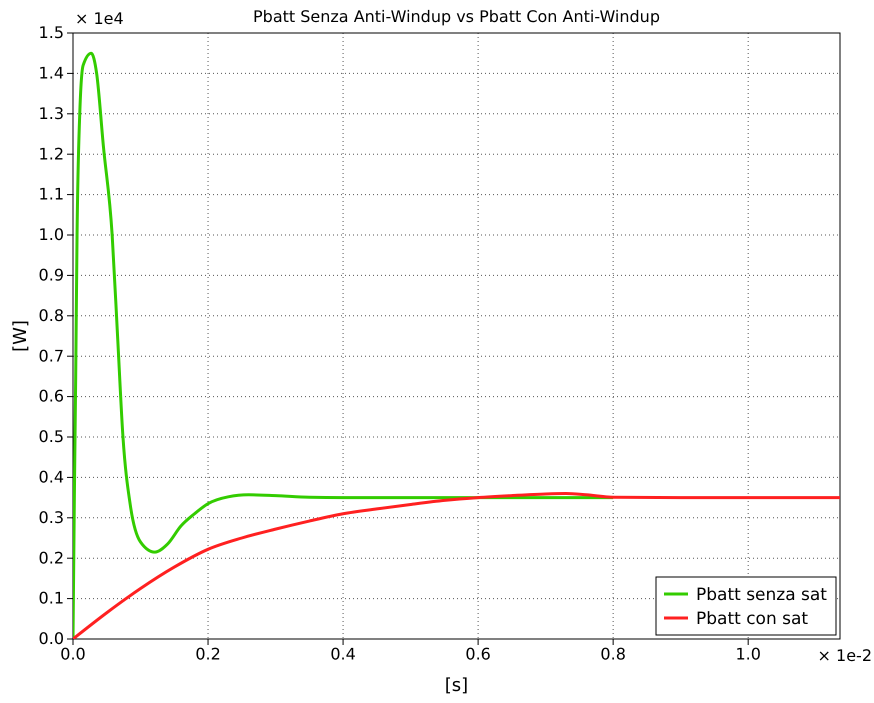  I want to click on y-tick-label: 0.8, so click(51, 315).